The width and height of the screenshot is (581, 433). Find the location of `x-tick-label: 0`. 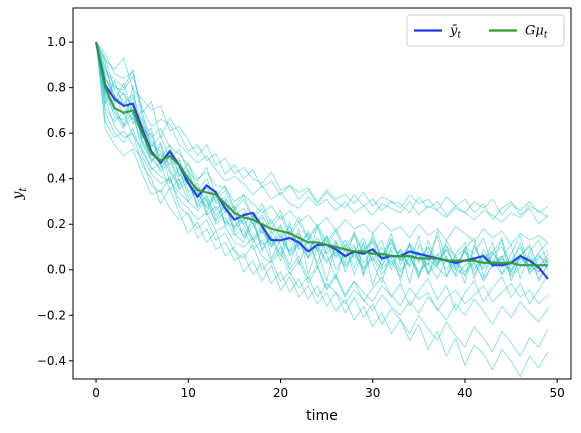

x-tick-label: 0 is located at coordinates (96, 393).